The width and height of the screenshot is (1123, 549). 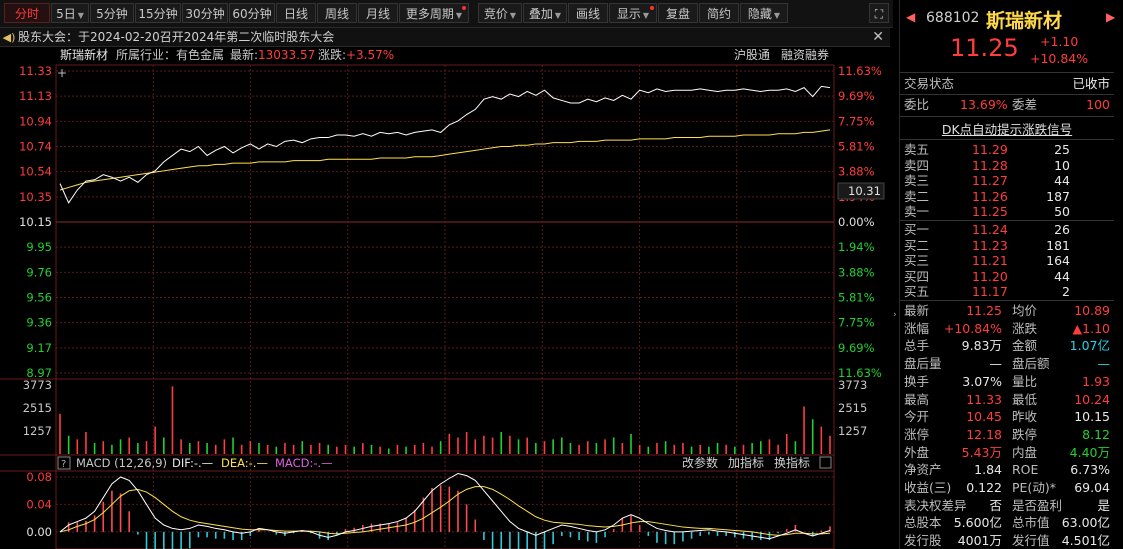 I want to click on stat-label: PE(动)*, so click(x=1034, y=487).